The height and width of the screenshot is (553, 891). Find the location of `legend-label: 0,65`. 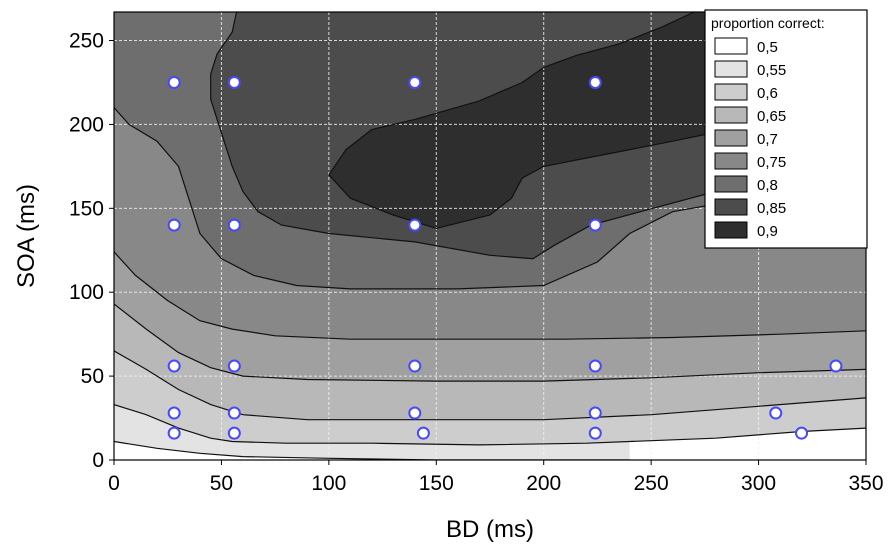

legend-label: 0,65 is located at coordinates (771, 116).